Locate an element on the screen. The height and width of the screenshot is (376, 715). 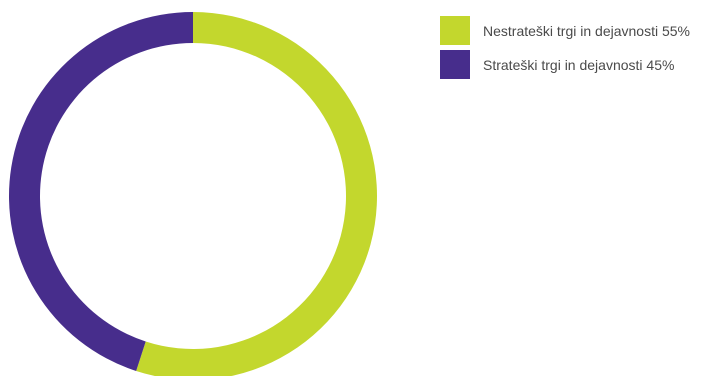
legend-label-2: Strateški trgi in dejavnosti 45% is located at coordinates (578, 65).